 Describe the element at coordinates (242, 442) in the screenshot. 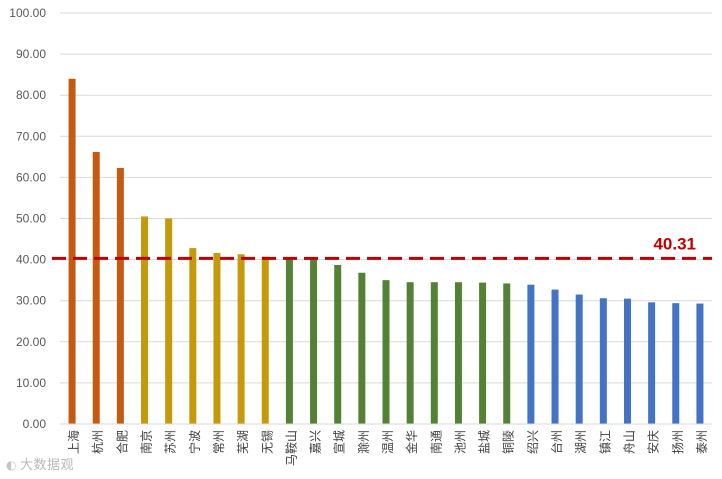

I see `category-label: 芜湖` at that location.